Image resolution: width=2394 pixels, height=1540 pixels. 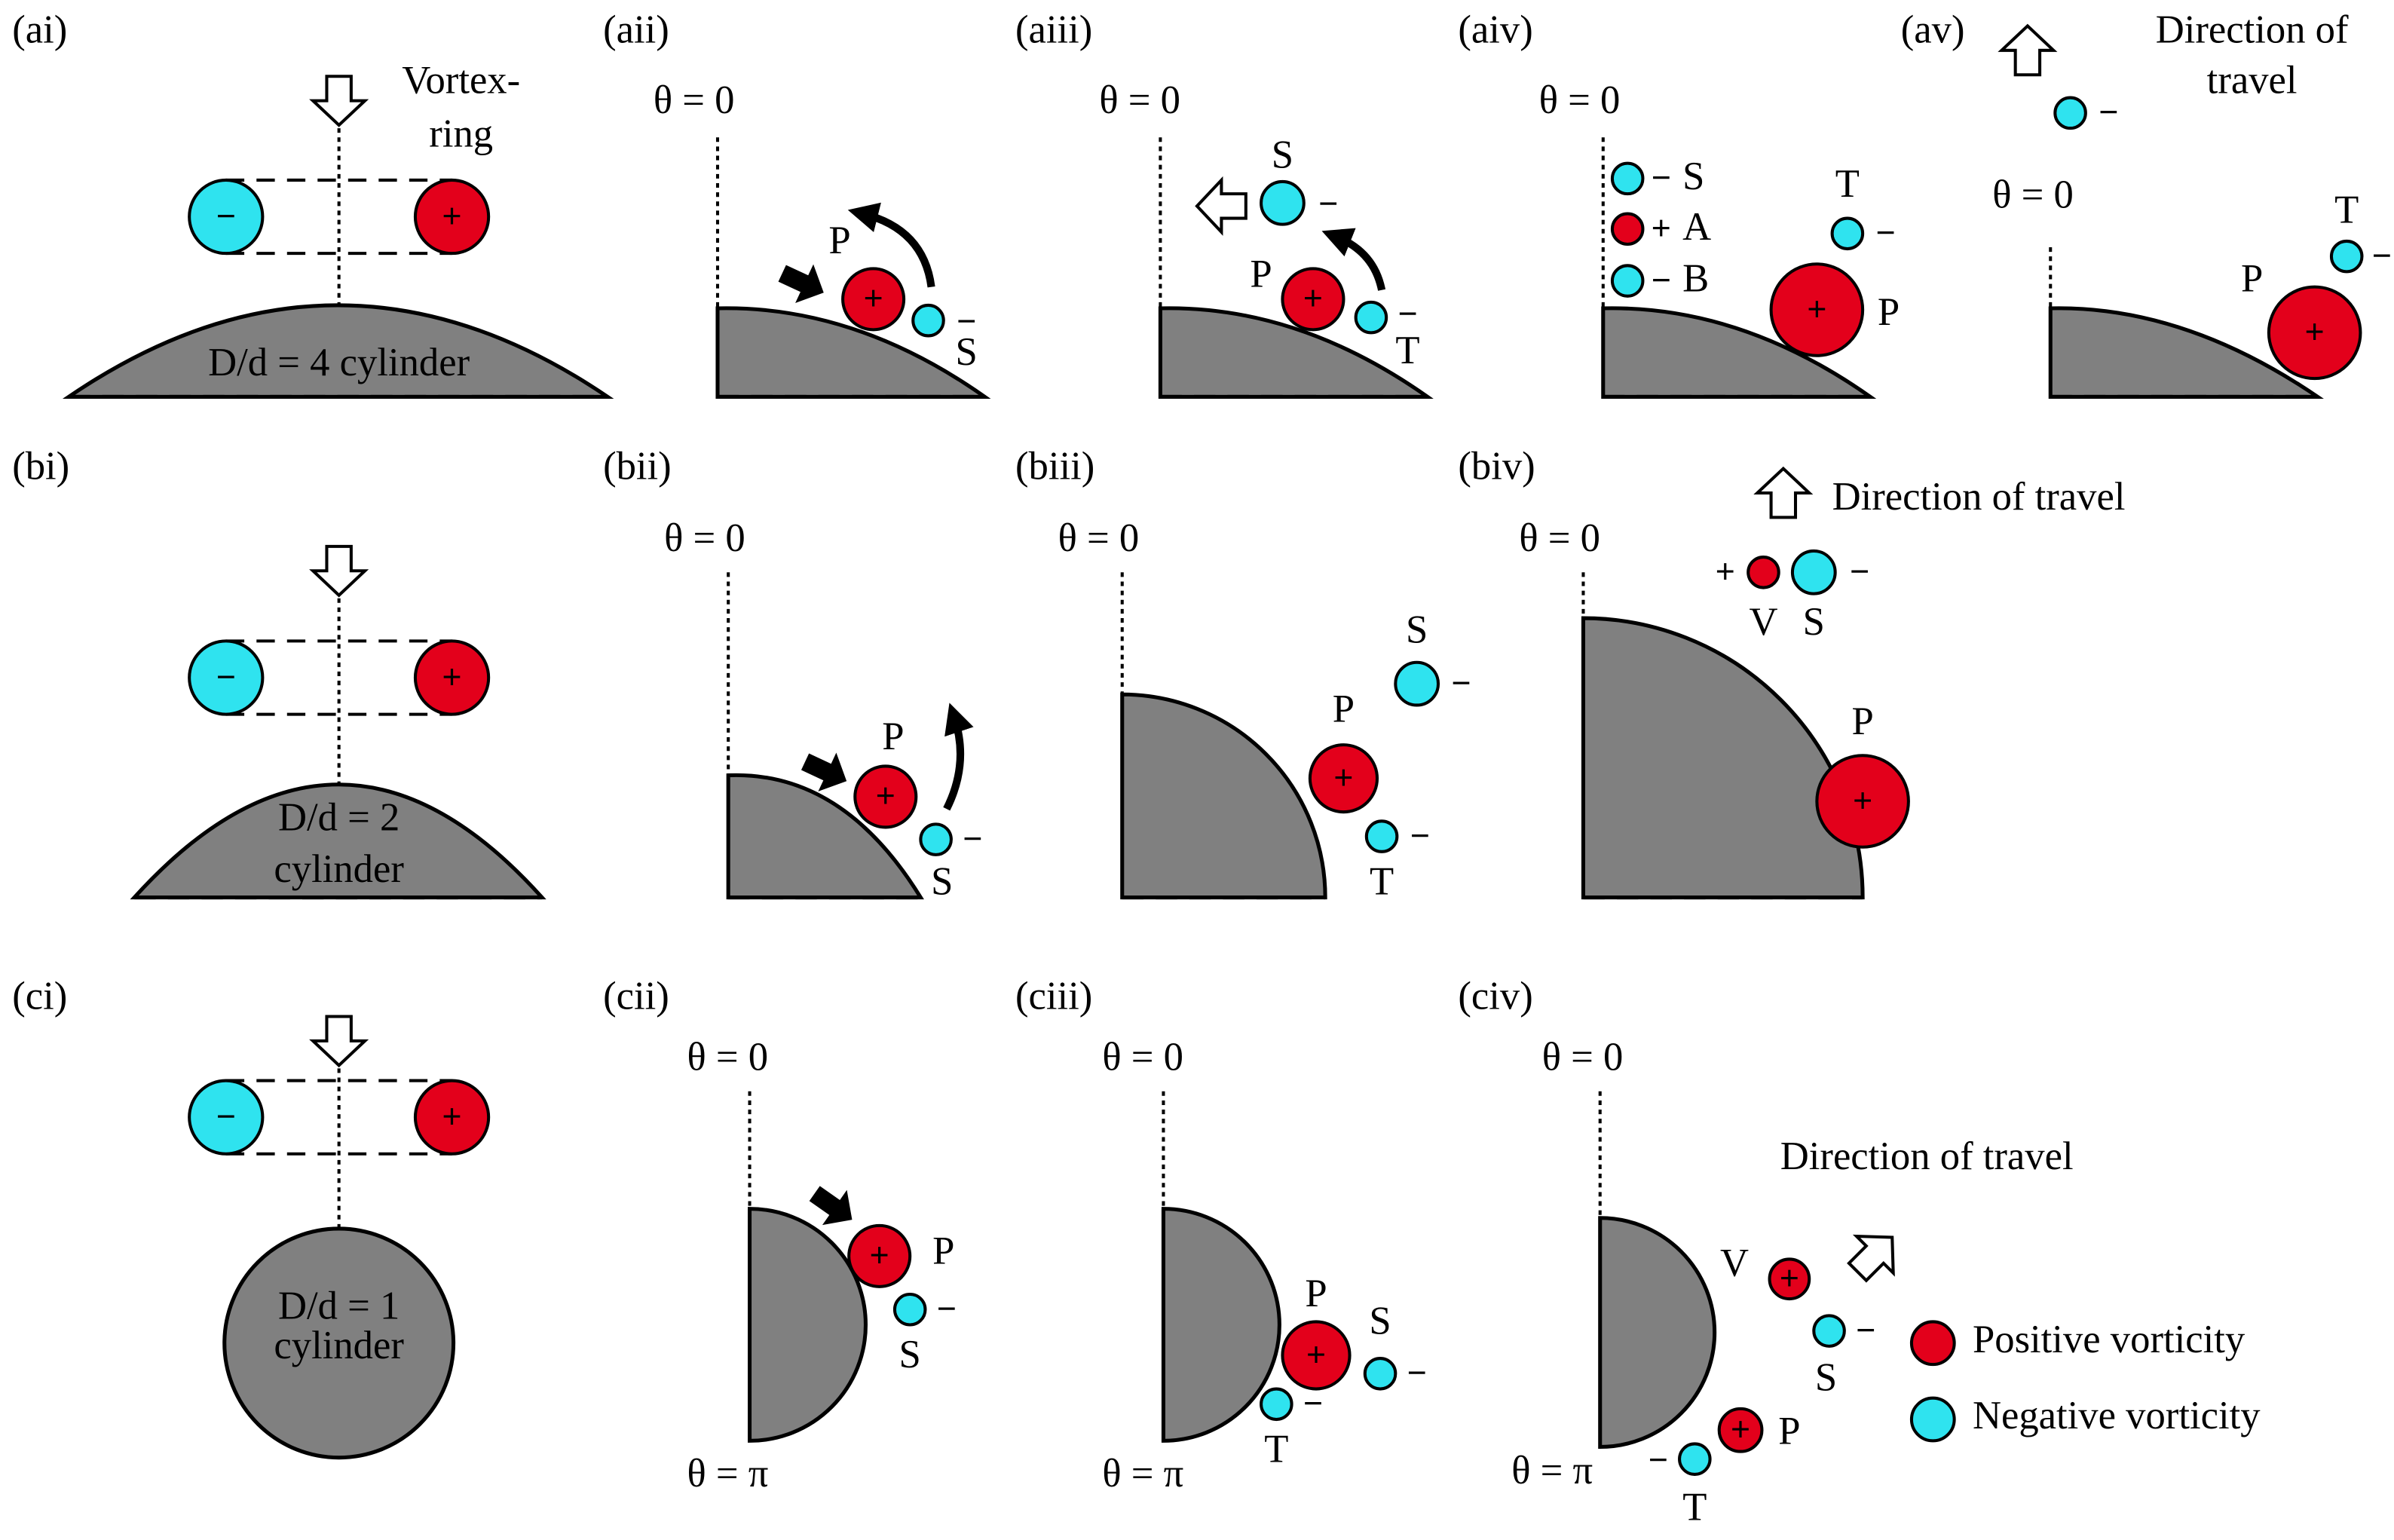 I want to click on label: Direction of, so click(x=2252, y=30).